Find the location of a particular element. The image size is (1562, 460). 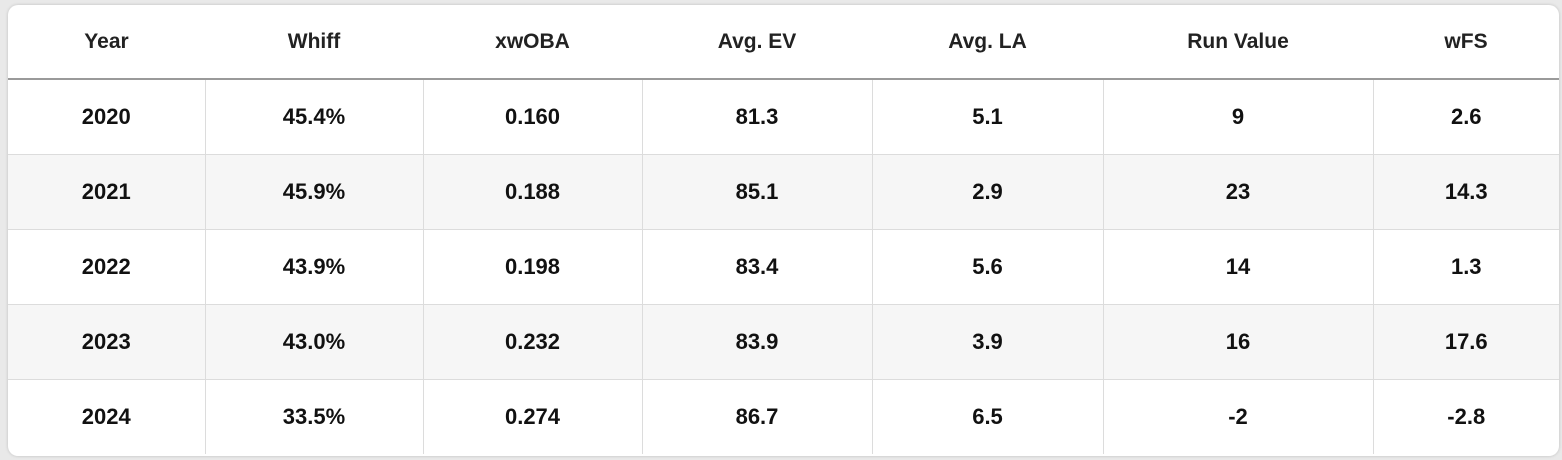

cell-avg-la: 6.5 is located at coordinates (988, 416).